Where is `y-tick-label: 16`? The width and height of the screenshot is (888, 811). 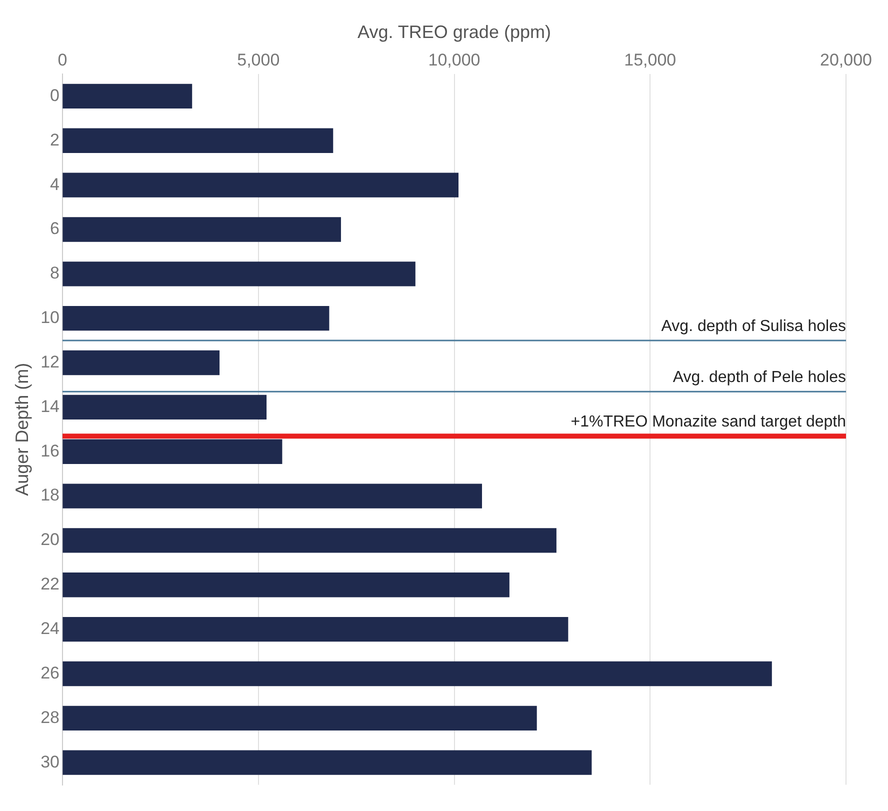 y-tick-label: 16 is located at coordinates (50, 450).